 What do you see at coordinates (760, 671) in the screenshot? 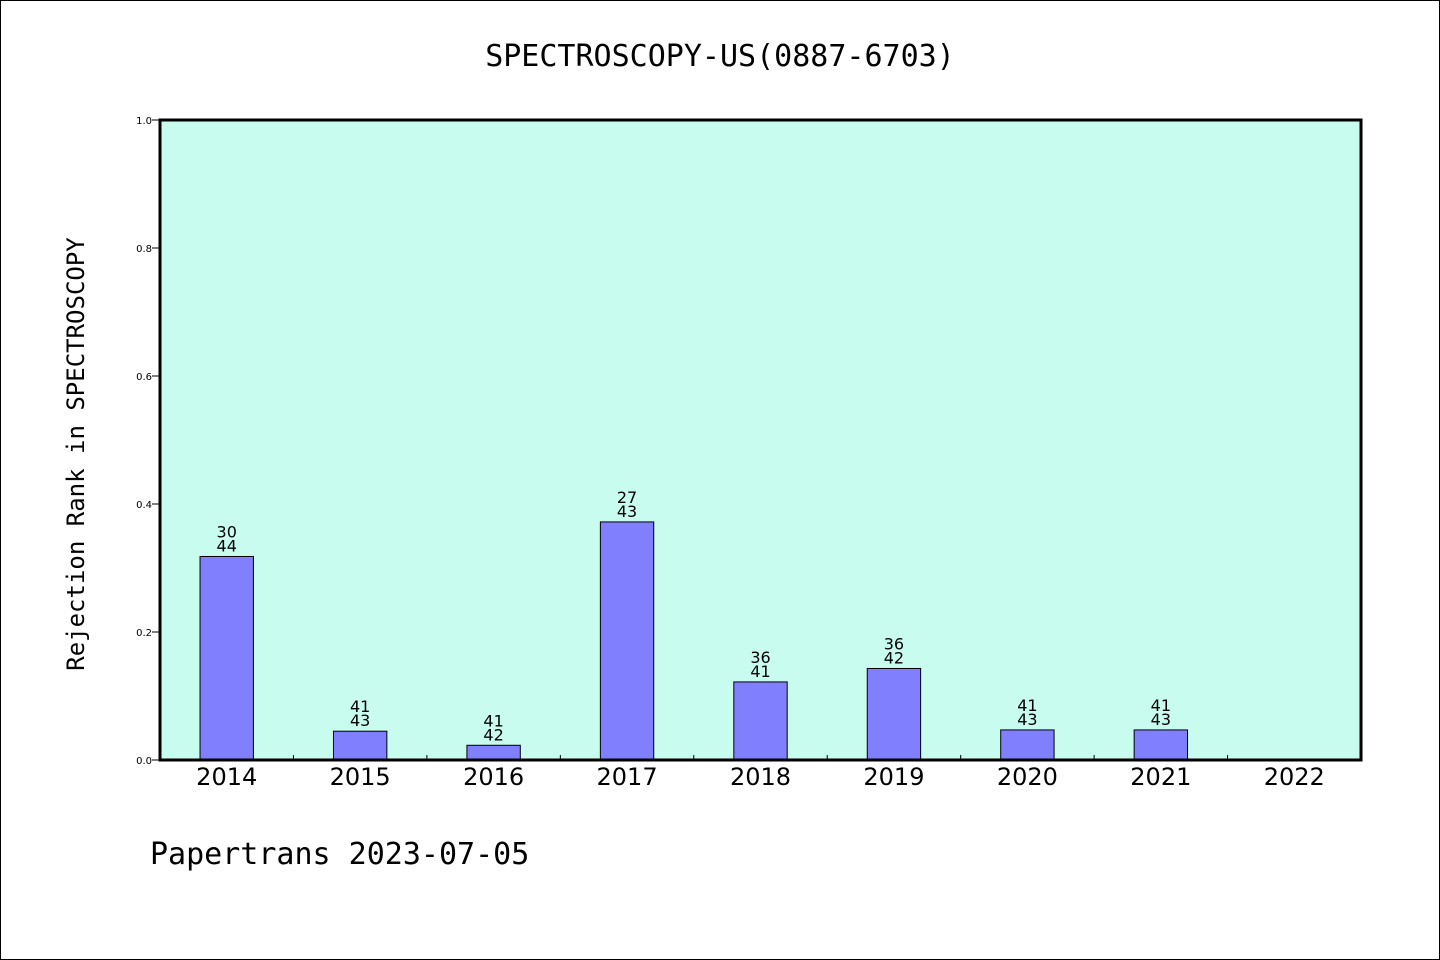
I see `bar-label-bottom: 41` at bounding box center [760, 671].